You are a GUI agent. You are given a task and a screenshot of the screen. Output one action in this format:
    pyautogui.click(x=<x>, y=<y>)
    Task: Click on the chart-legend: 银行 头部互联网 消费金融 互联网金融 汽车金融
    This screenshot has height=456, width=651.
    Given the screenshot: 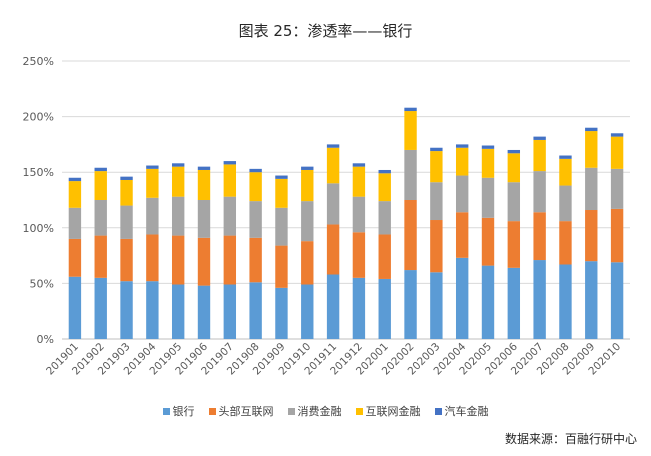 What is the action you would take?
    pyautogui.click(x=325, y=411)
    